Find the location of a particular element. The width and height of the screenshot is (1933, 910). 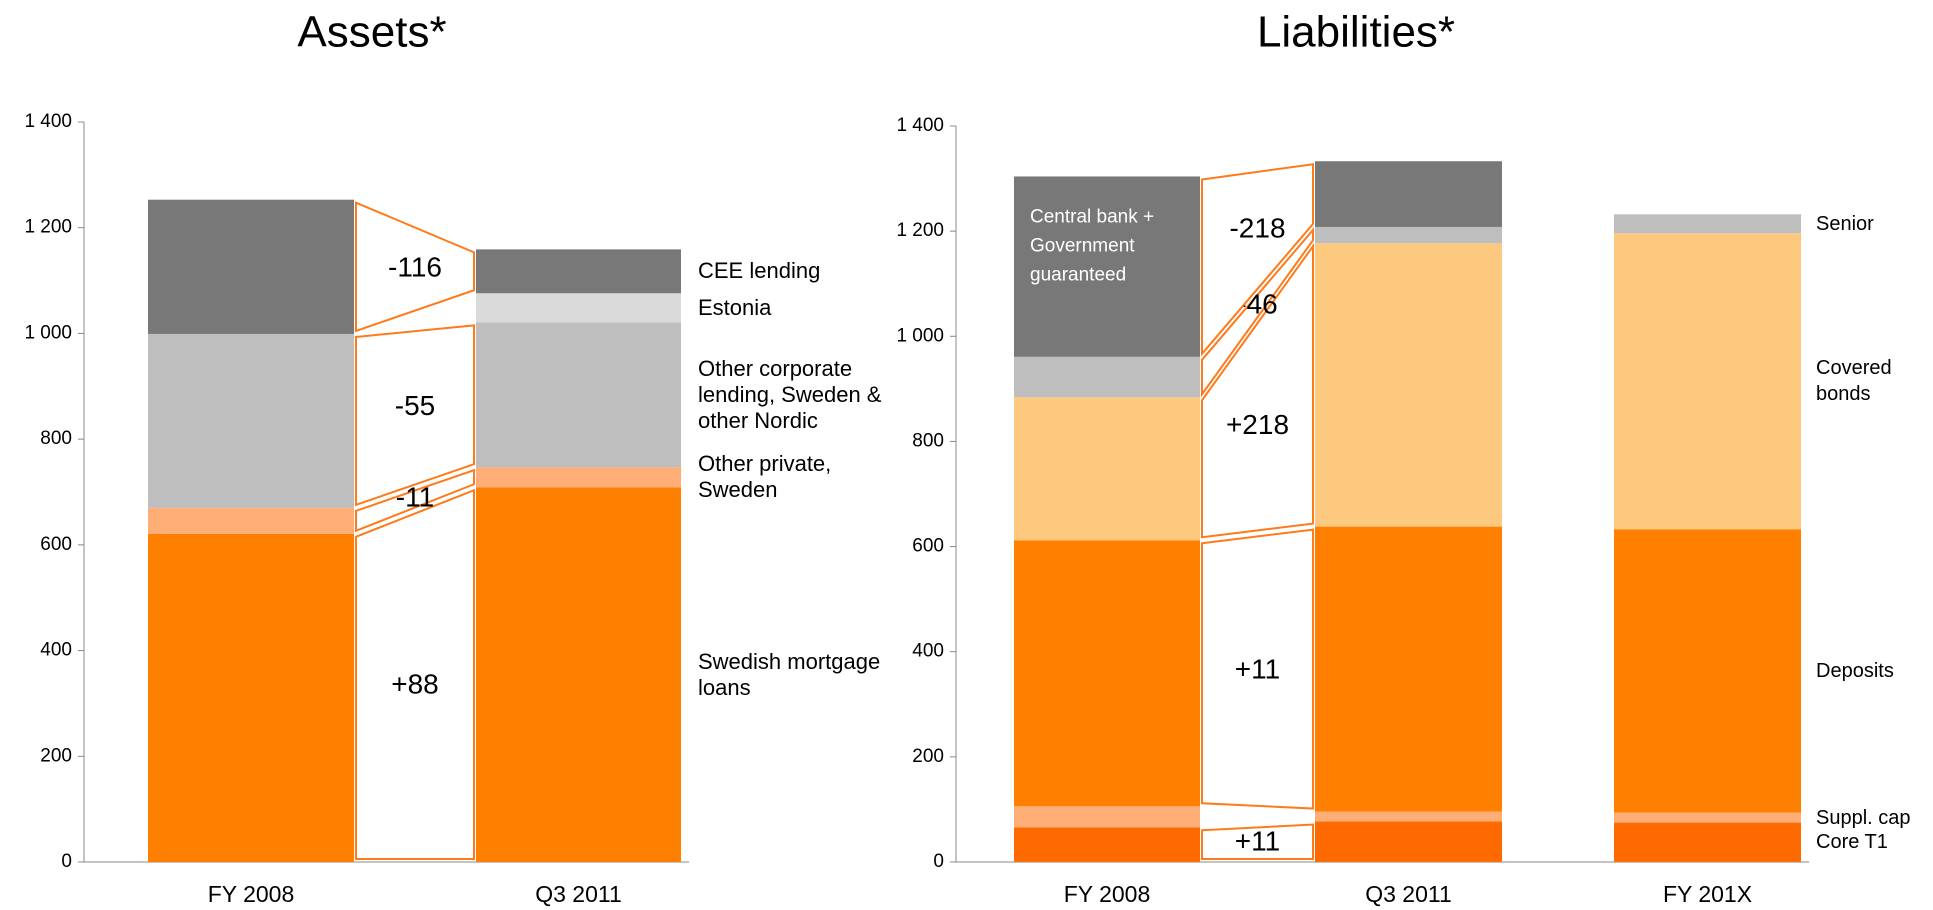

series-label: Senior is located at coordinates (1845, 223).